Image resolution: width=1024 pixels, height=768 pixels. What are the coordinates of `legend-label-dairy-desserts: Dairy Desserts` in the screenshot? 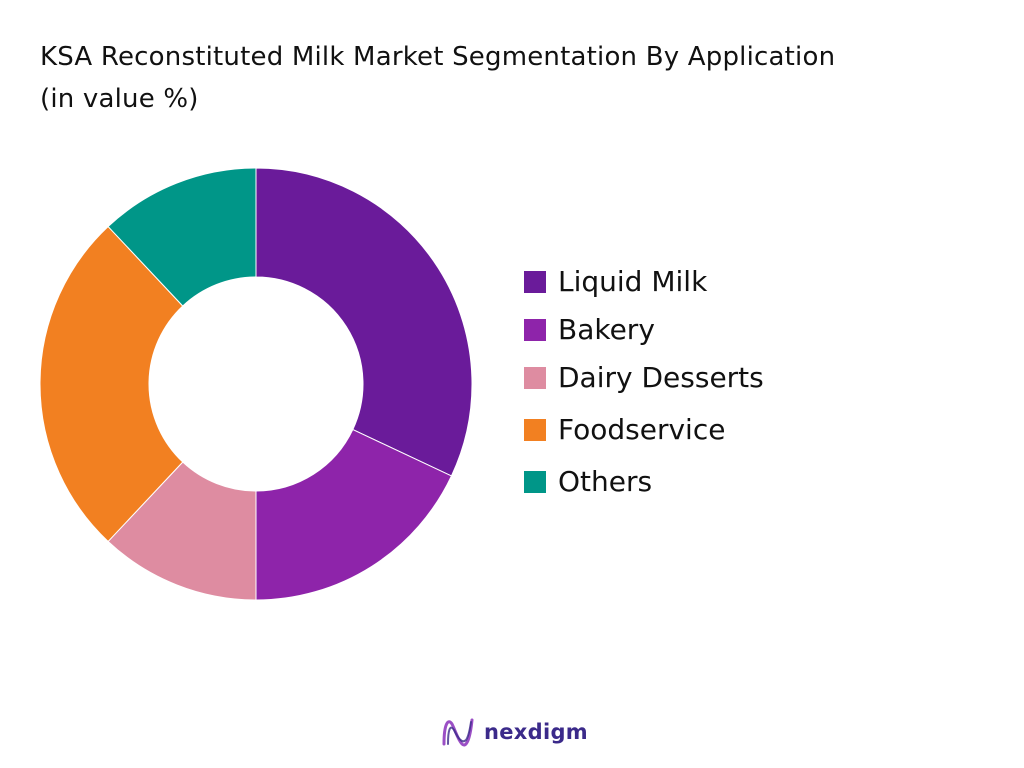 It's located at (661, 377).